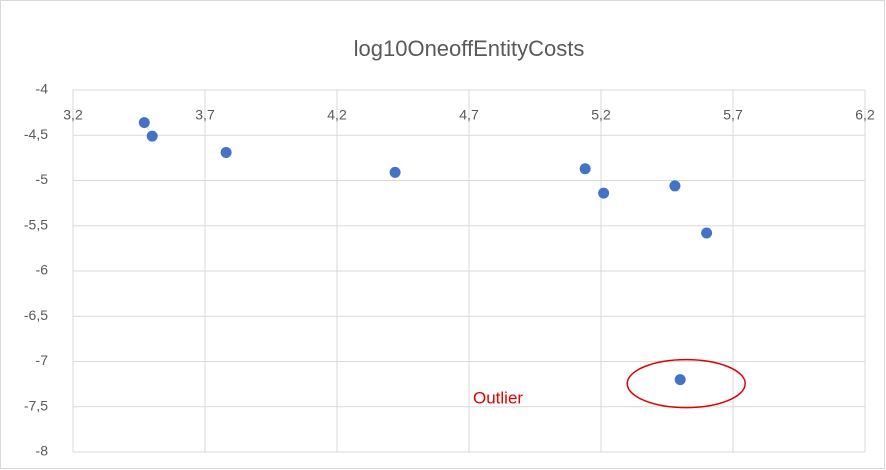  I want to click on x-tick-label: 5,2, so click(601, 115).